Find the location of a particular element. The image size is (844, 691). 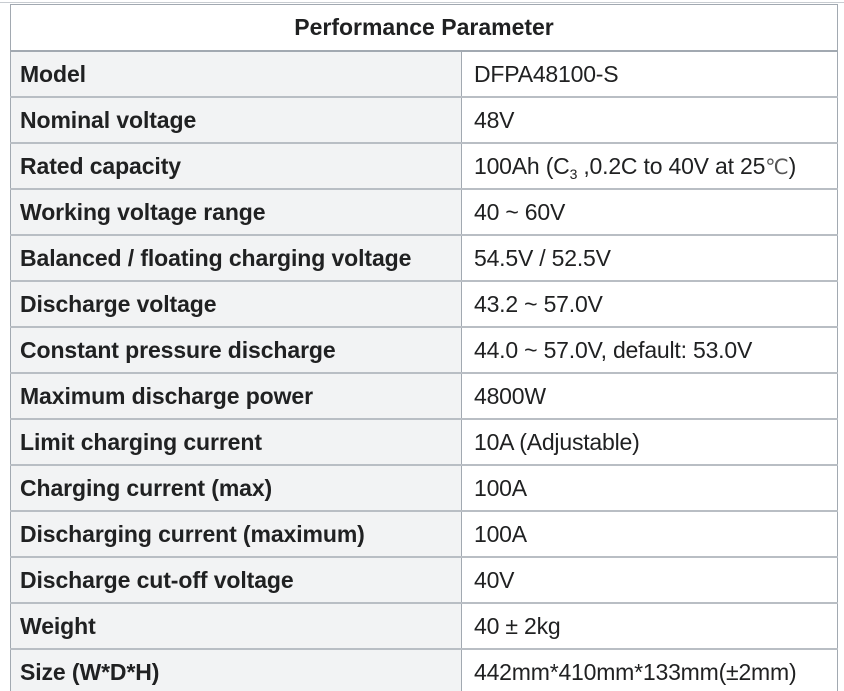

rated-capacity-prefix: 100Ah (C is located at coordinates (522, 165).